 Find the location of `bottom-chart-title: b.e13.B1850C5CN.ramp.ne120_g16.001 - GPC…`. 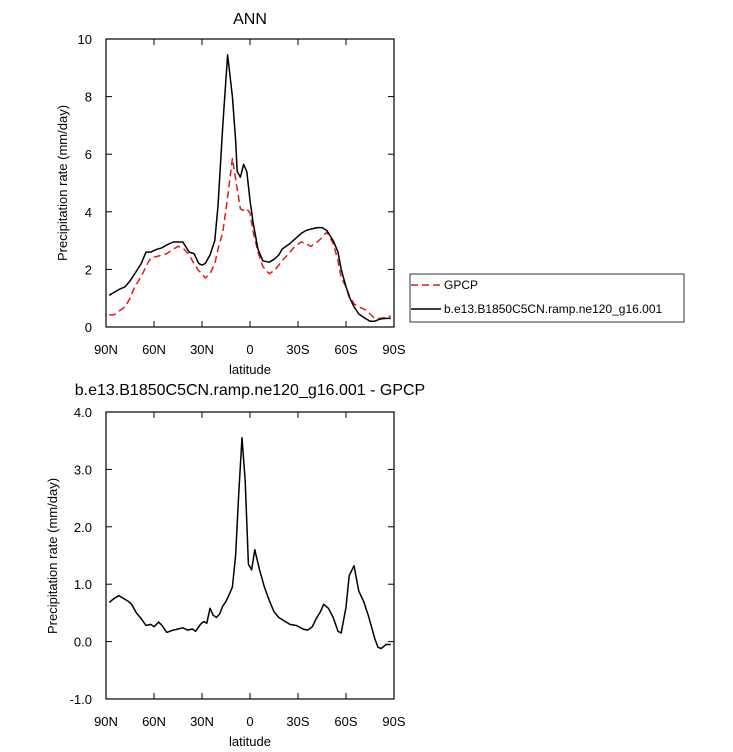

bottom-chart-title: b.e13.B1850C5CN.ramp.ne120_g16.001 - GPC… is located at coordinates (250, 390).